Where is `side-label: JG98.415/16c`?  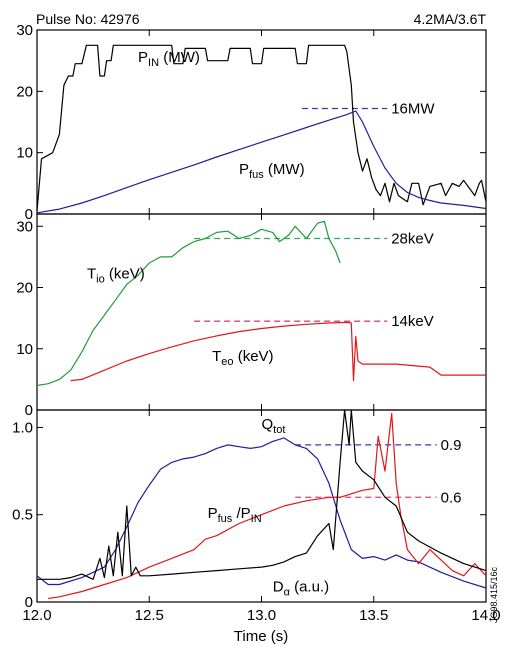
side-label: JG98.415/16c is located at coordinates (494, 594).